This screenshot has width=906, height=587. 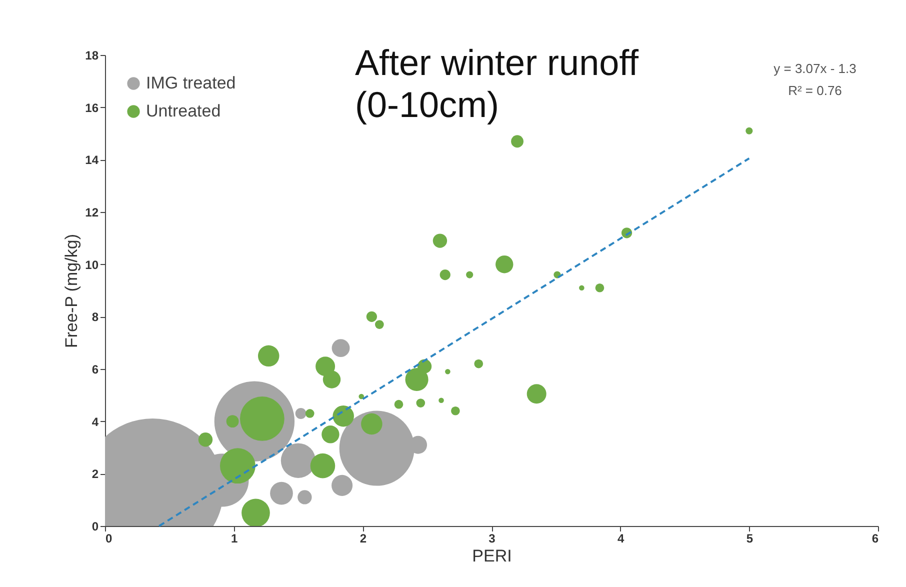 I want to click on y-tick-label: 16, so click(x=92, y=107).